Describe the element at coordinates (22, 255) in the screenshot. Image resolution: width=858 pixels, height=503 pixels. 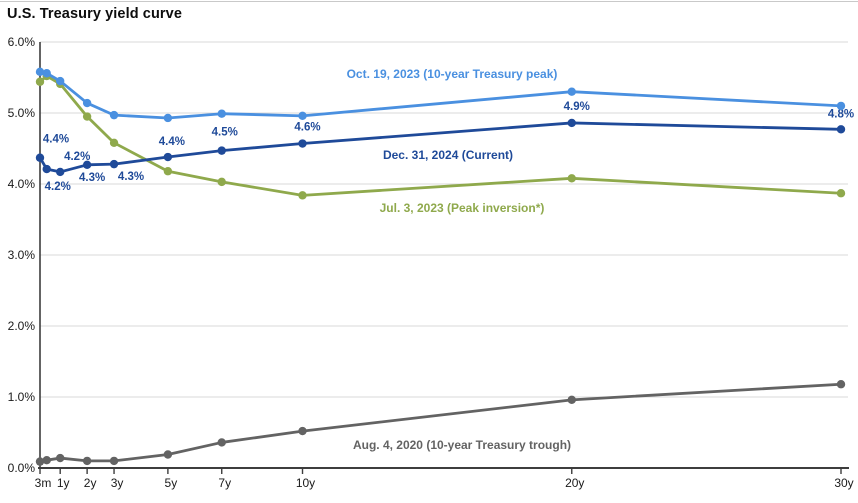
I see `y-tick-label: 3.0%` at that location.